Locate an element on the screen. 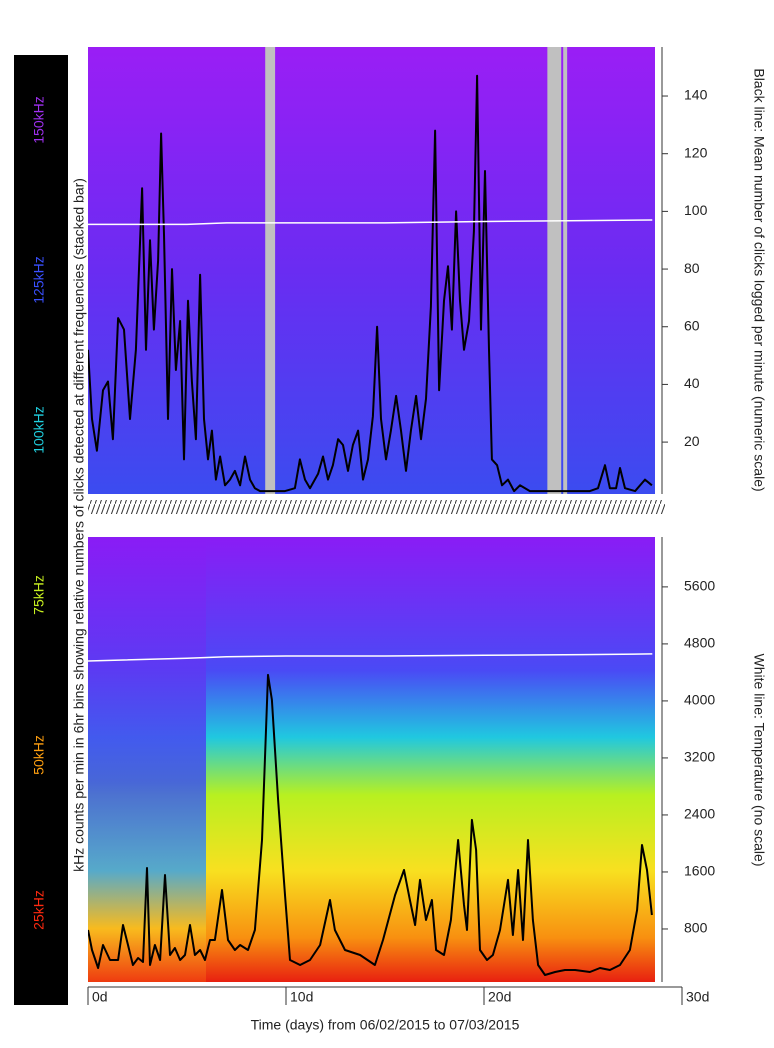 This screenshot has width=774, height=1048. y-tick-label: 3200 is located at coordinates (699, 757).